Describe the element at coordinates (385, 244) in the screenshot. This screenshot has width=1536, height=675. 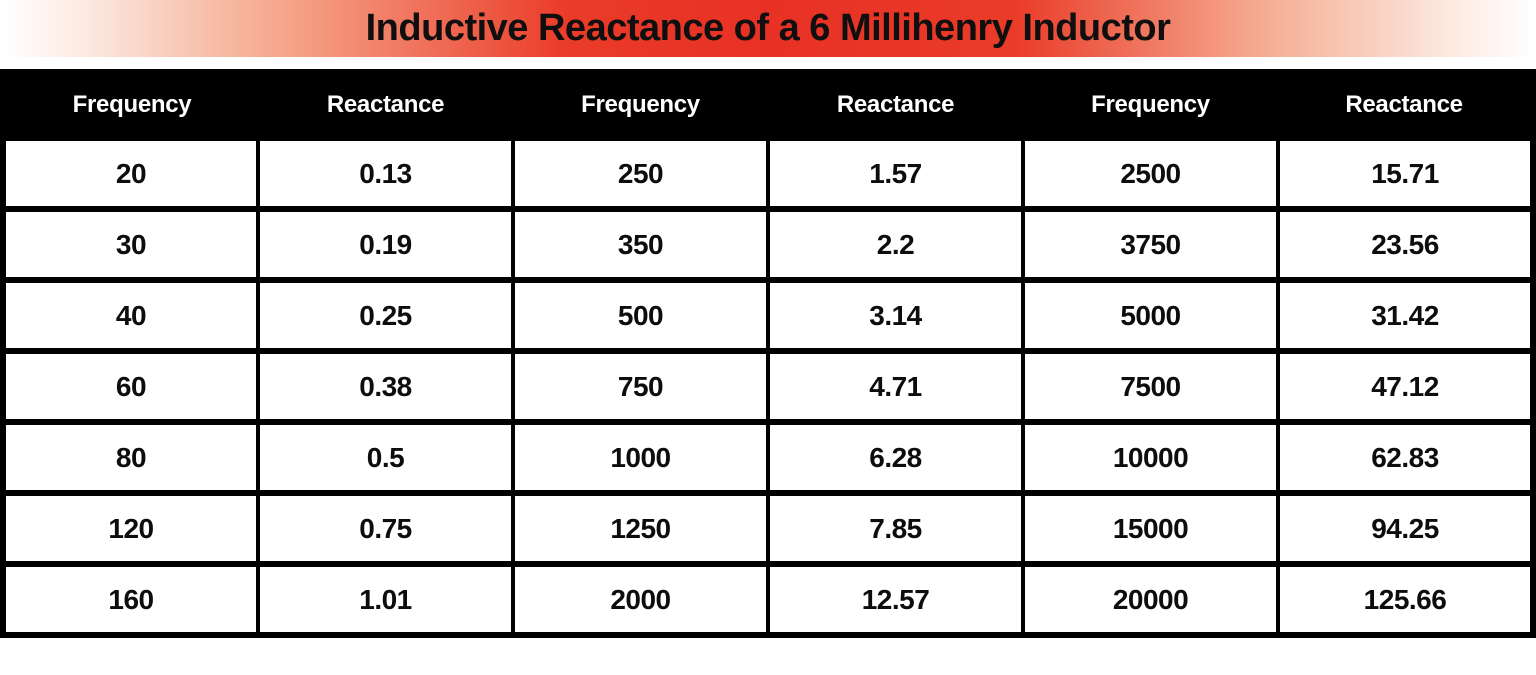
I see `table-cell: 0.19` at that location.